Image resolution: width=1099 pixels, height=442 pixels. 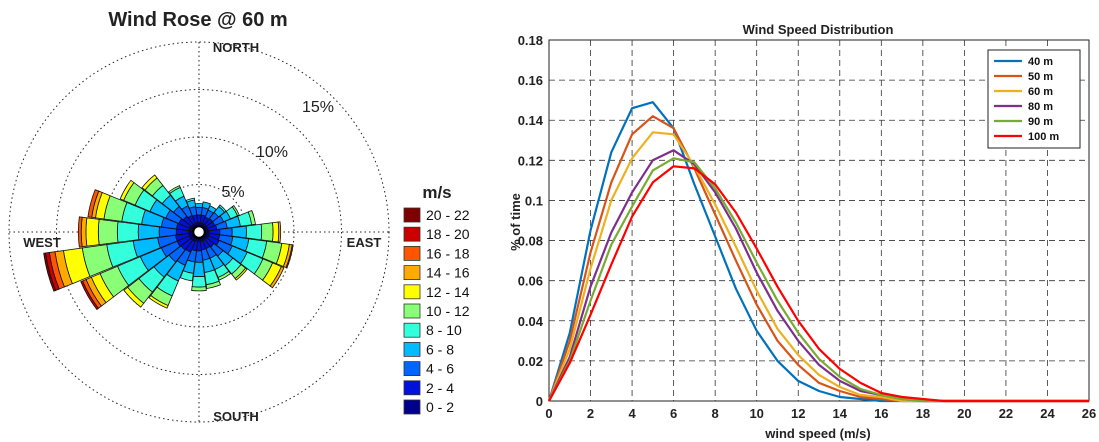 What do you see at coordinates (531, 120) in the screenshot?
I see `y-tick-label: 0.14` at bounding box center [531, 120].